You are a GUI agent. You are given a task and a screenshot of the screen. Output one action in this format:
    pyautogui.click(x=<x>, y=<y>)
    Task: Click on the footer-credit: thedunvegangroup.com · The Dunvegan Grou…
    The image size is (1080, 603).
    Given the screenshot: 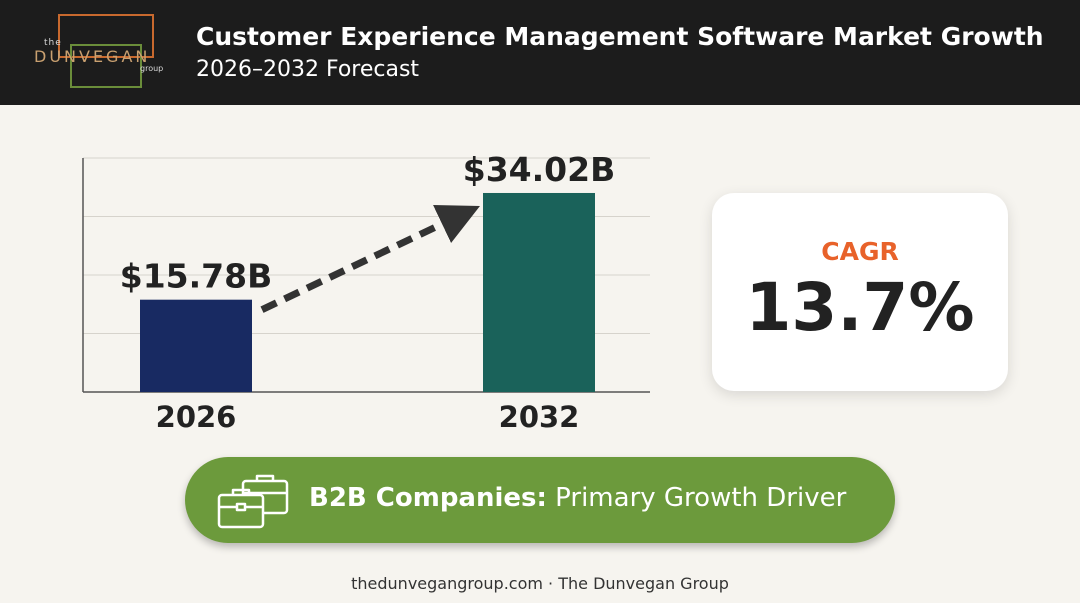 What is the action you would take?
    pyautogui.click(x=540, y=583)
    